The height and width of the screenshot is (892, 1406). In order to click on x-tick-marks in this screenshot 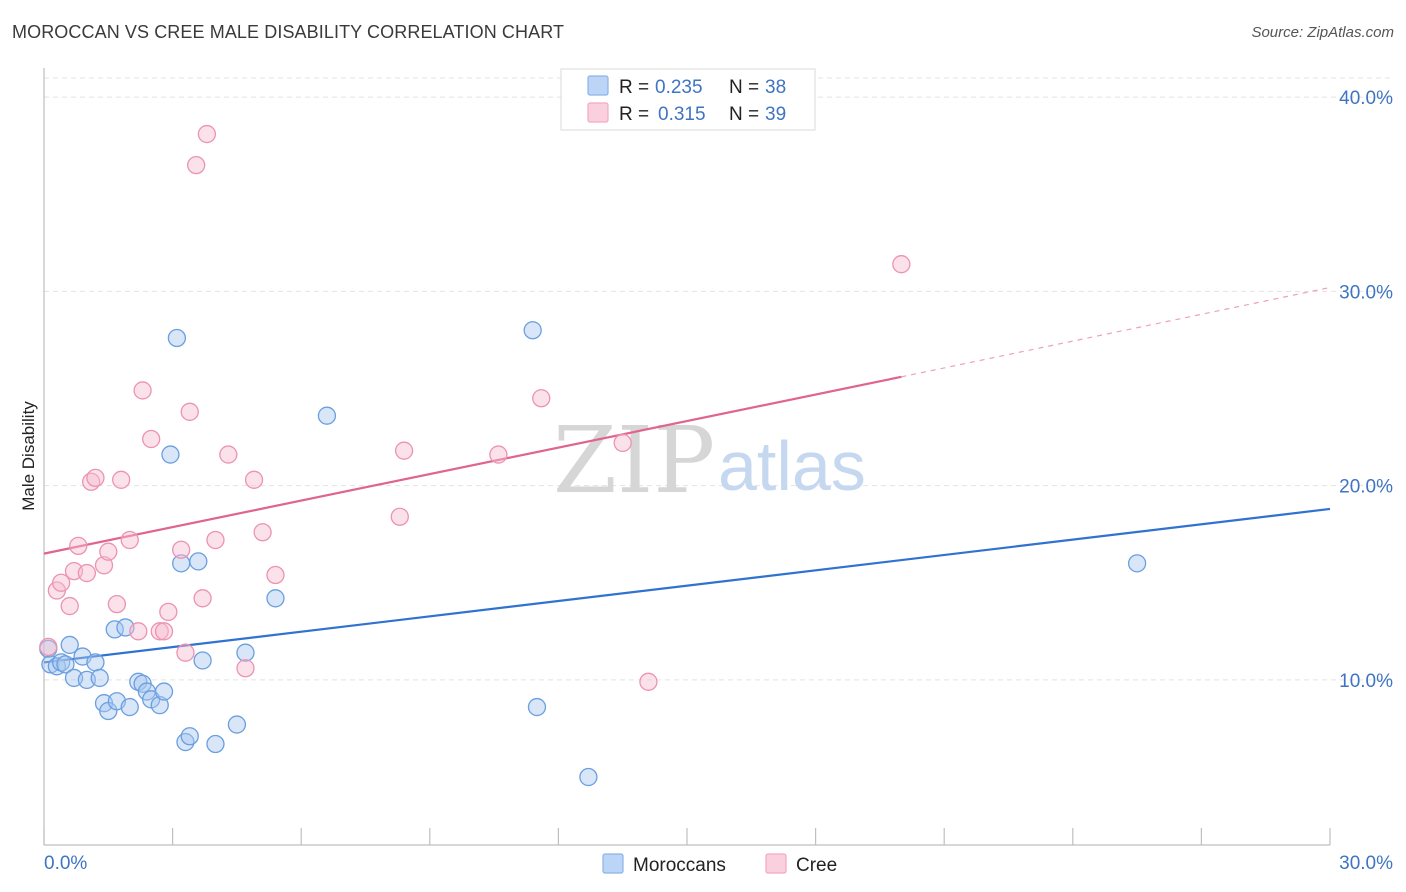, I will do `click(687, 836)`.